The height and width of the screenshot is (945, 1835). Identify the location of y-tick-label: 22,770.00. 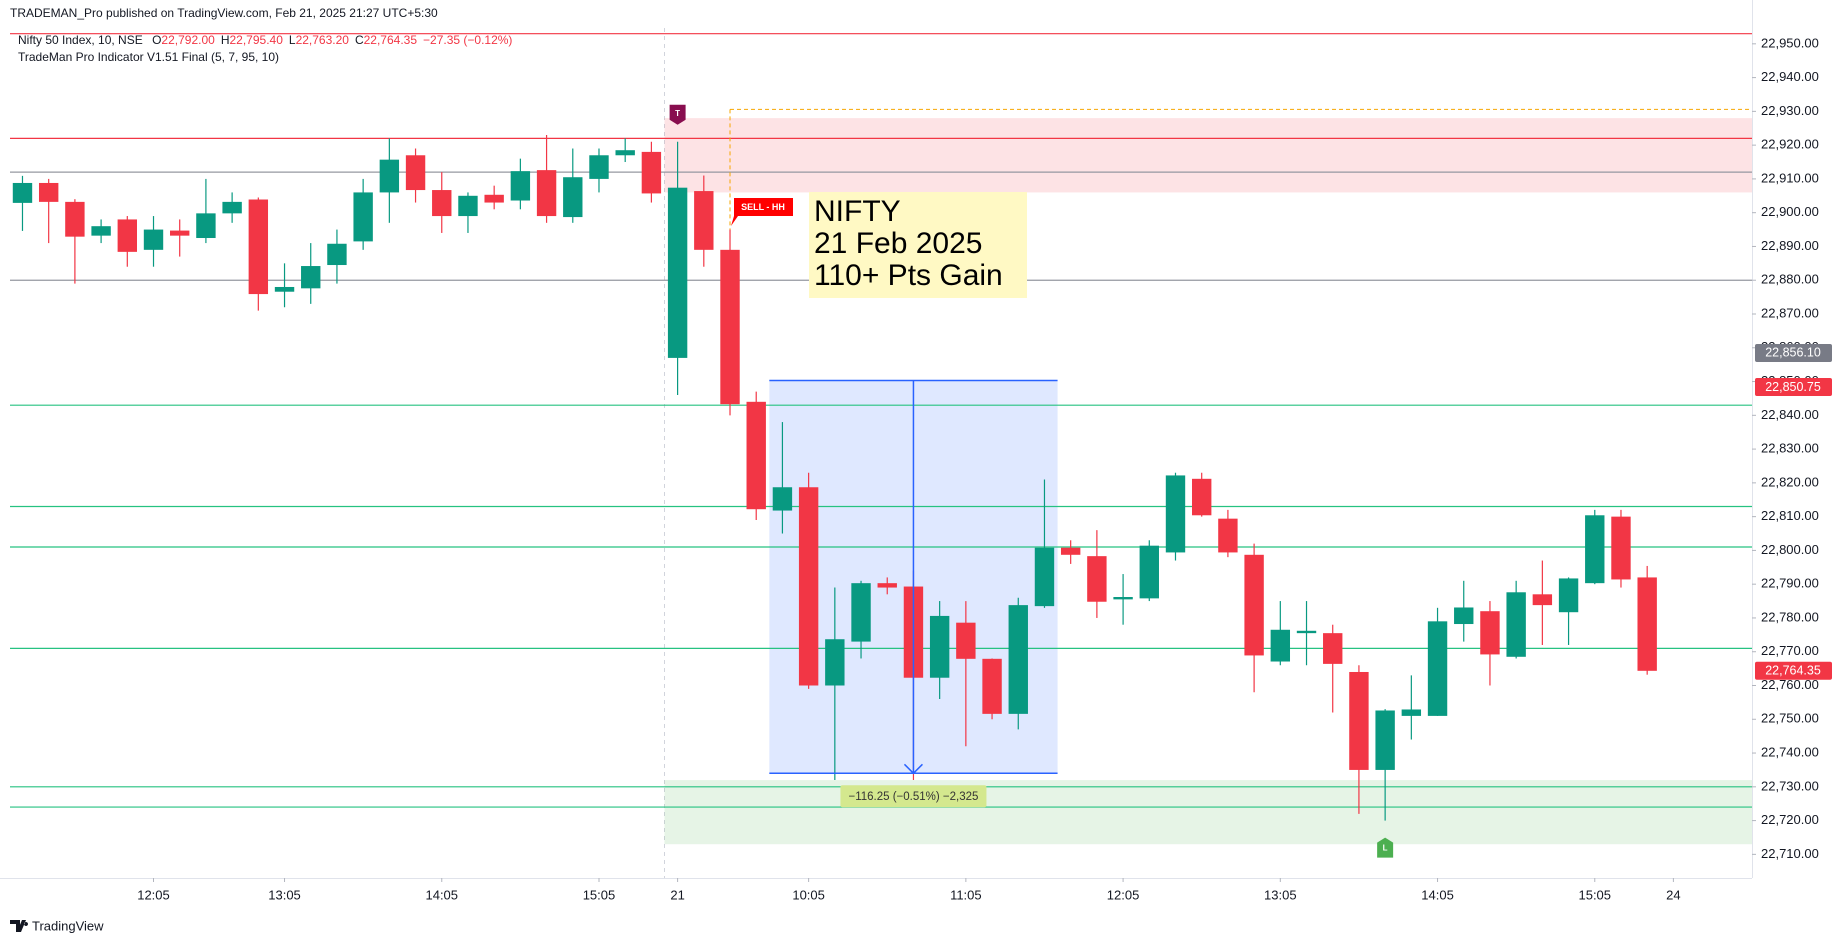
(1790, 650).